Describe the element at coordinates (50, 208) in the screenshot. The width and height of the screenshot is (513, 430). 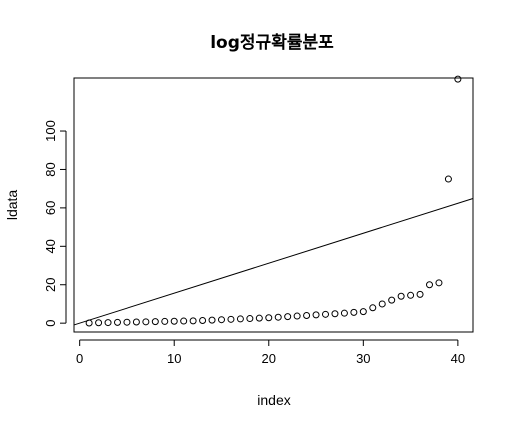
I see `y-tick-label: 60` at that location.